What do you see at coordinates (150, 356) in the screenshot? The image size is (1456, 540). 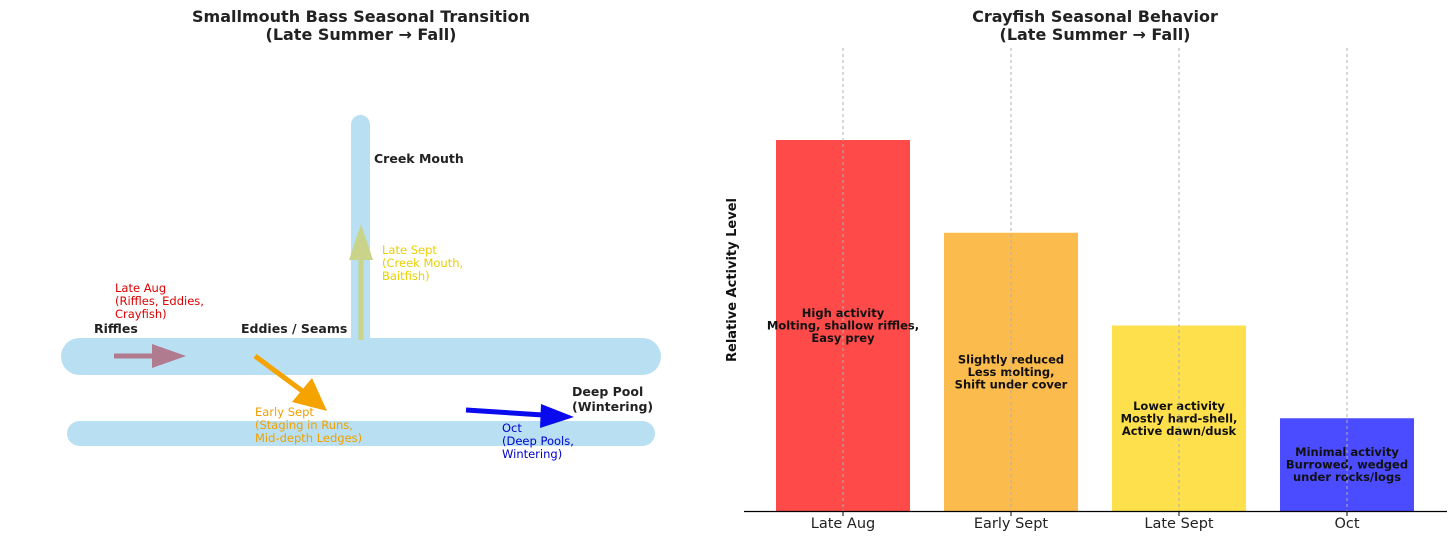 I see `arrow-late-aug` at bounding box center [150, 356].